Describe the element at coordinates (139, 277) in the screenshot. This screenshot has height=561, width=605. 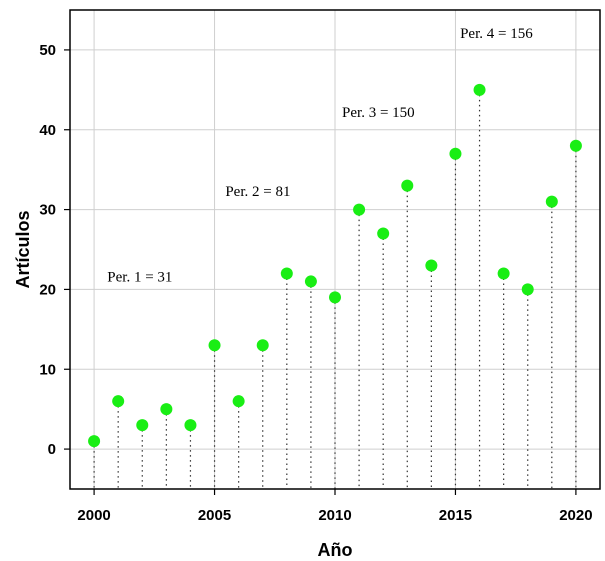
I see `period-annotation: Per. 1 = 31` at that location.